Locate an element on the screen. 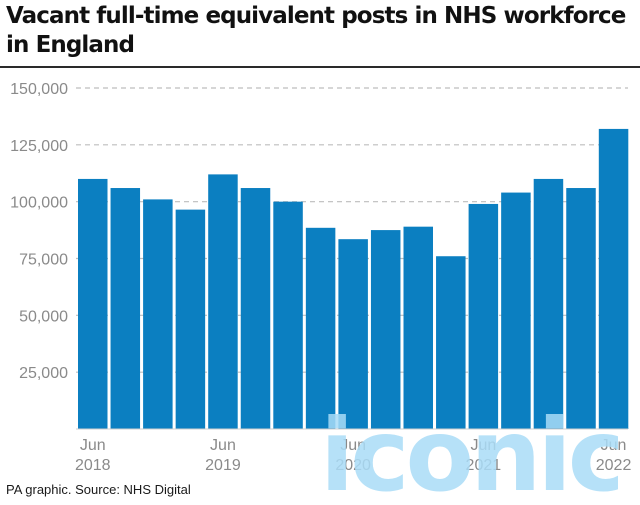 The image size is (640, 505). y-tick-label: 25,000 is located at coordinates (43, 373).